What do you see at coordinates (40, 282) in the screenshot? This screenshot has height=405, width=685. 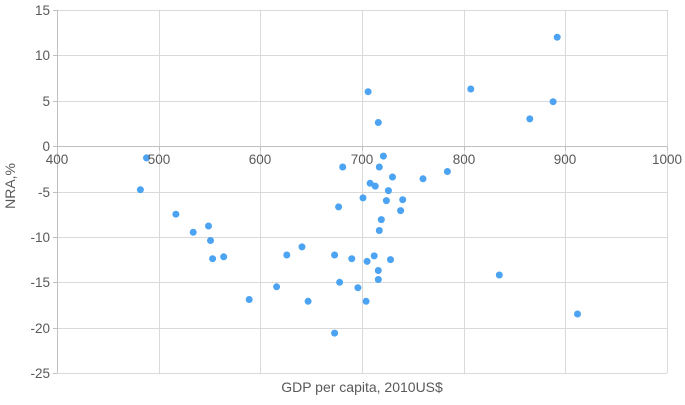 I see `y-tick-label: -15` at bounding box center [40, 282].